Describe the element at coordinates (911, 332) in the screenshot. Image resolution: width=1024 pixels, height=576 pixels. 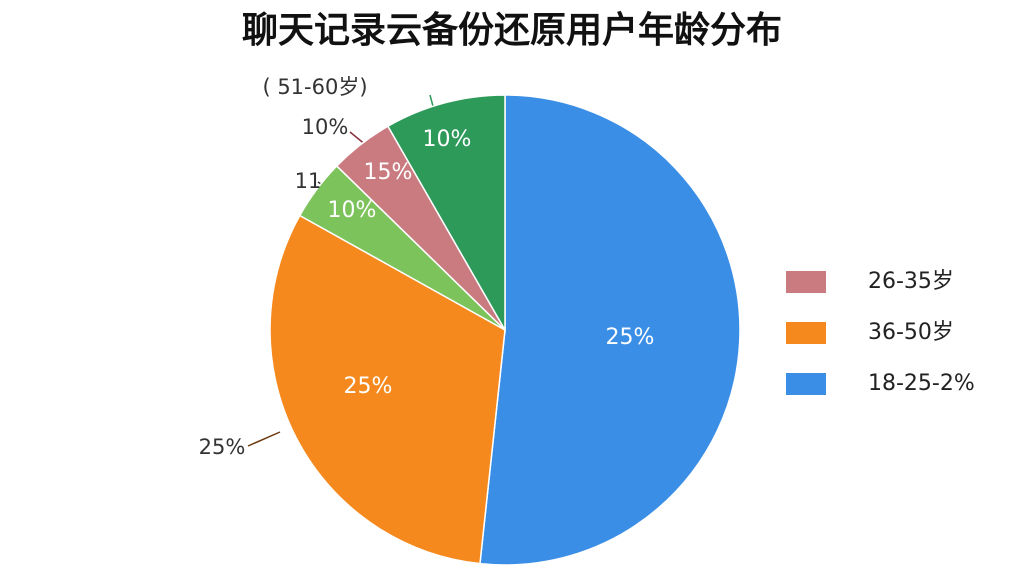
I see `legend-label: 36-50岁` at that location.